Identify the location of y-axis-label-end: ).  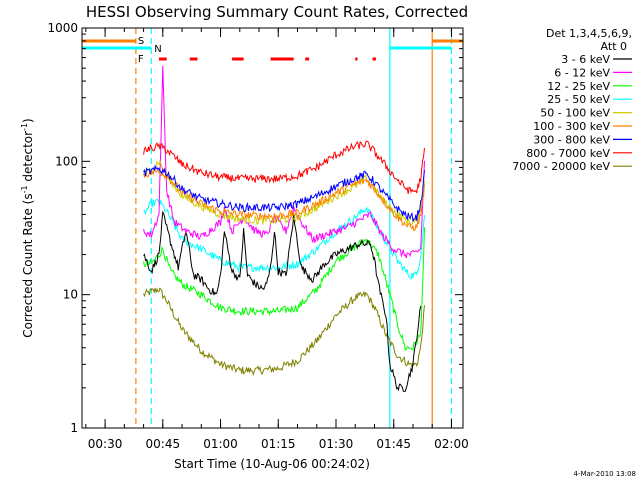
(28, 120).